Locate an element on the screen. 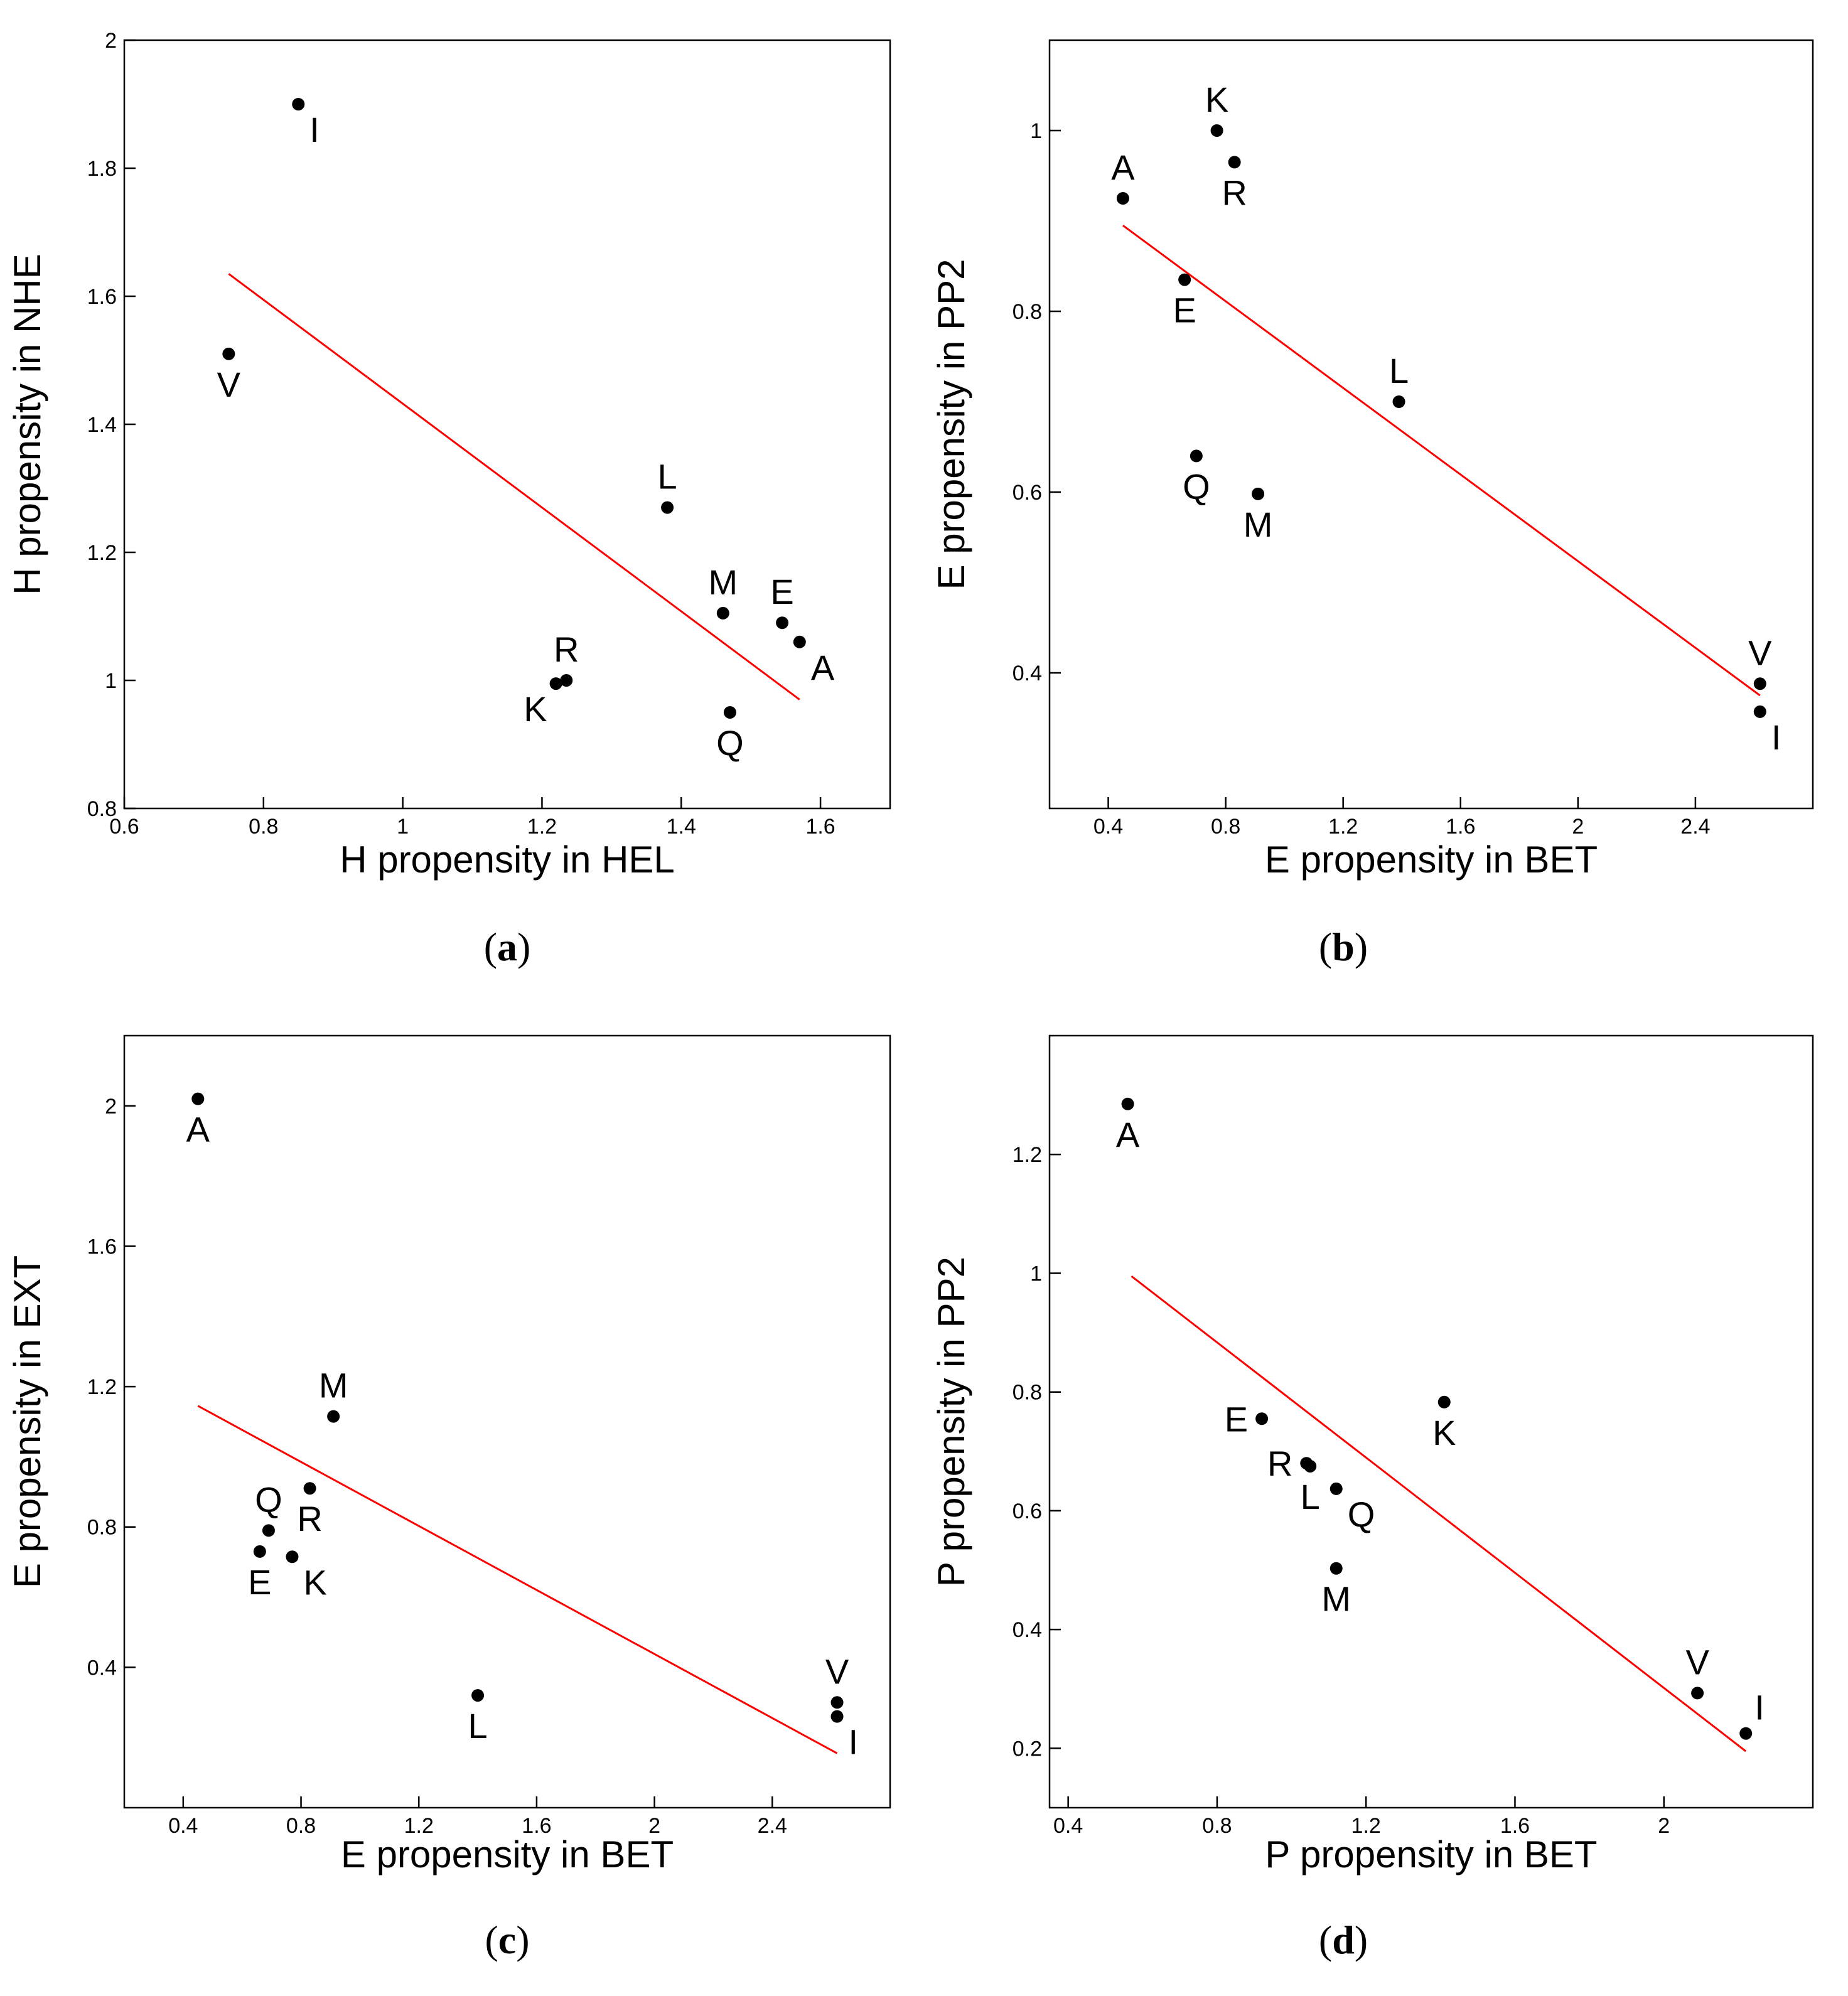 This screenshot has height=1996, width=1848. x-axis-label: P propensity in BET is located at coordinates (1431, 1854).